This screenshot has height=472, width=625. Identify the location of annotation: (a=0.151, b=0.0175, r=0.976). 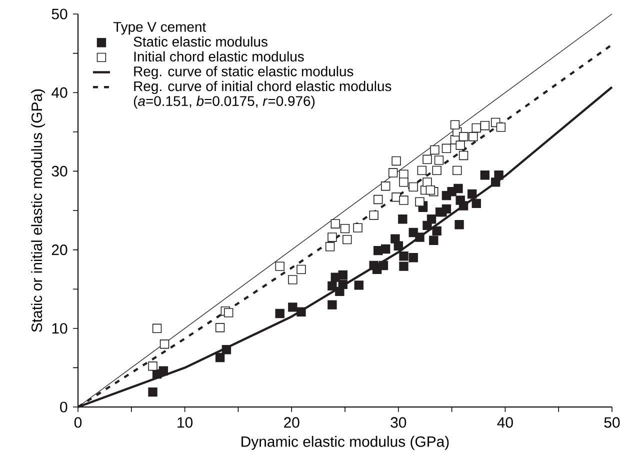
(224, 102).